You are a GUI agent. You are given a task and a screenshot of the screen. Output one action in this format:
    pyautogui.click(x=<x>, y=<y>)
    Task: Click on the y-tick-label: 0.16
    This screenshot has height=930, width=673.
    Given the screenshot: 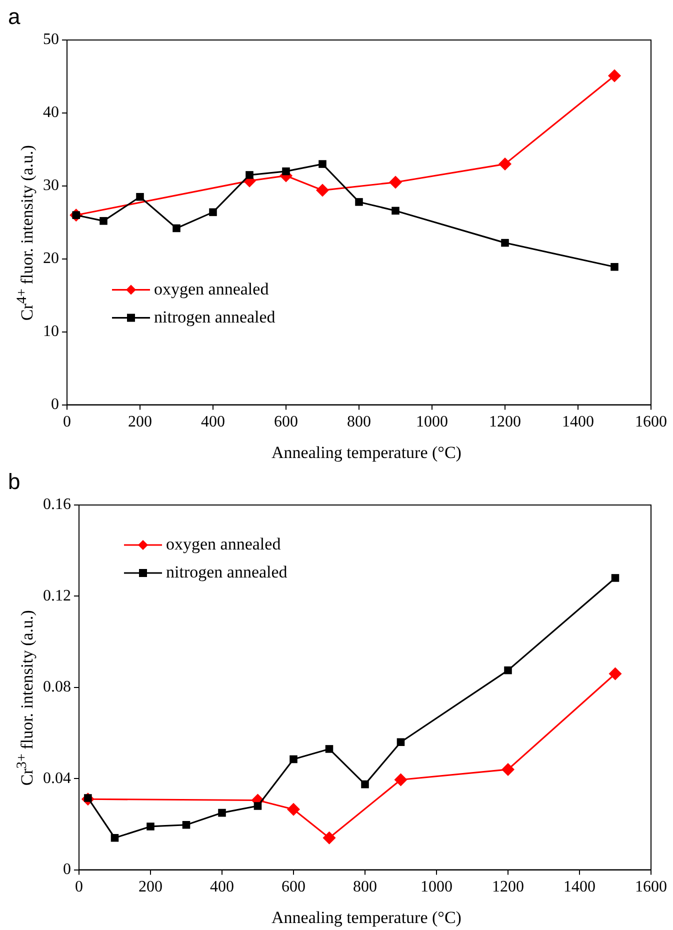 What is the action you would take?
    pyautogui.click(x=57, y=505)
    